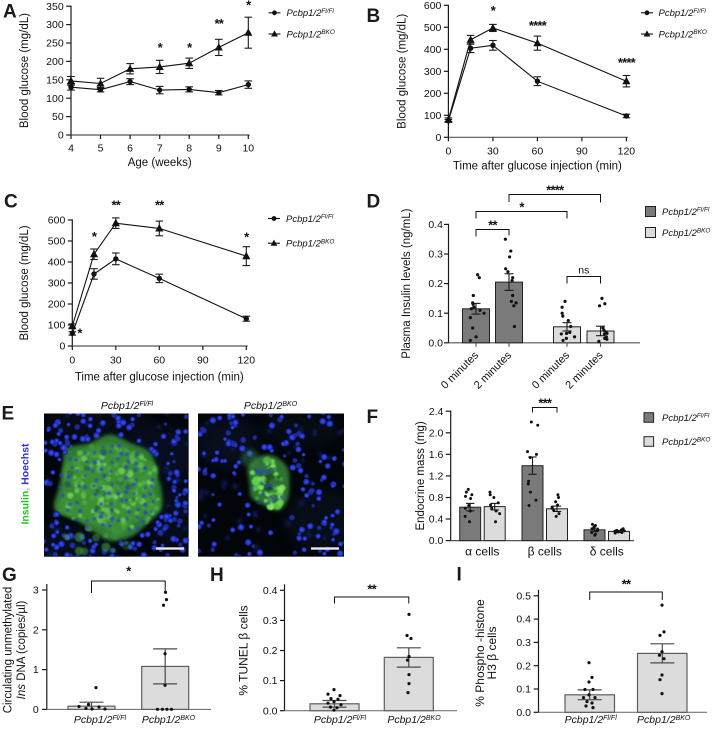 The image size is (712, 745). I want to click on svg-text: 10, so click(248, 149).